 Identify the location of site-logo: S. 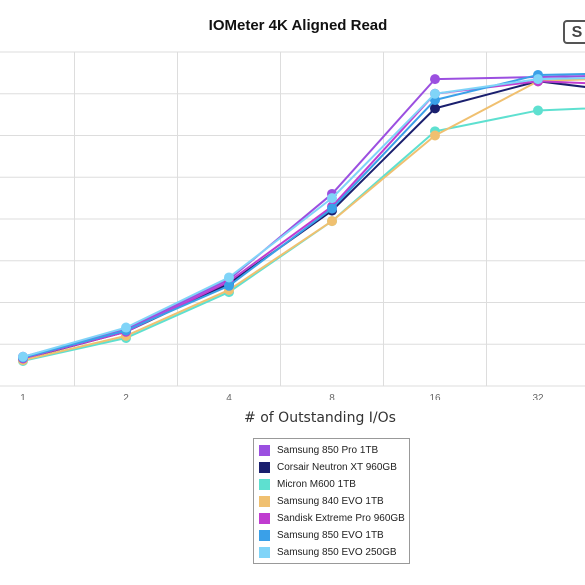
(574, 32).